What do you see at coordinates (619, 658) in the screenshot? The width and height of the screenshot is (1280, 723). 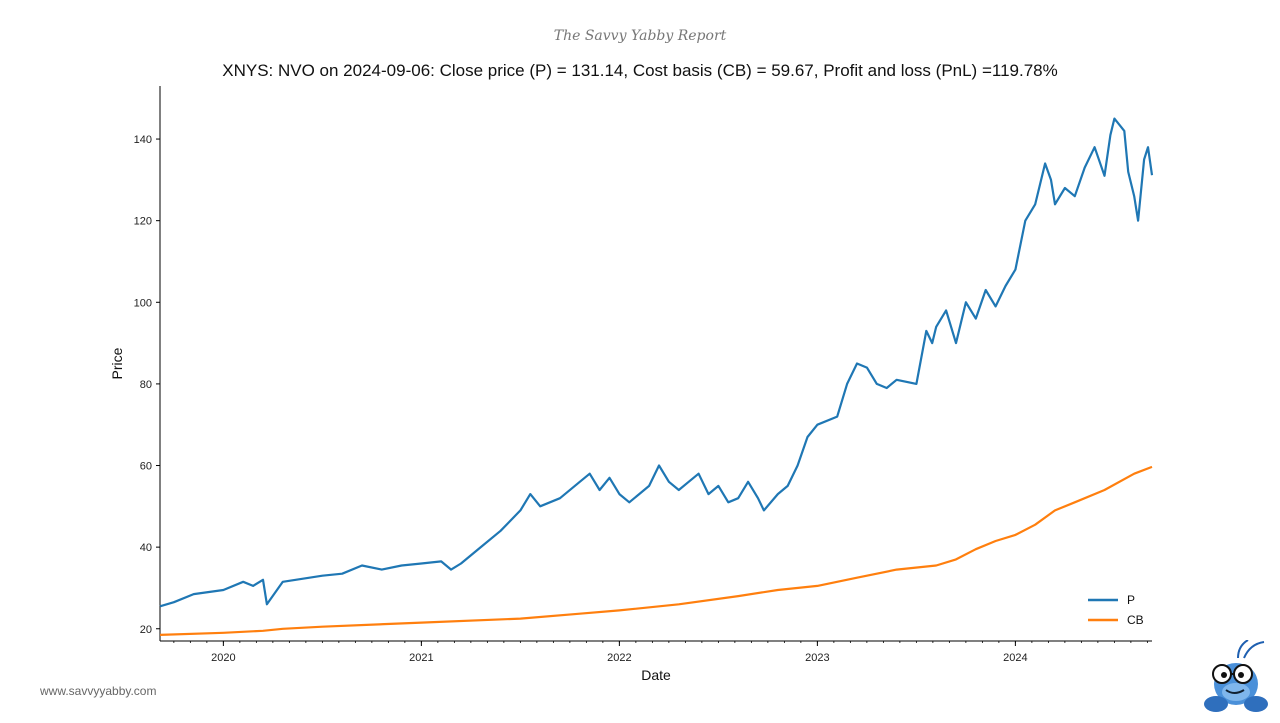 I see `x-tick-label: 2022` at bounding box center [619, 658].